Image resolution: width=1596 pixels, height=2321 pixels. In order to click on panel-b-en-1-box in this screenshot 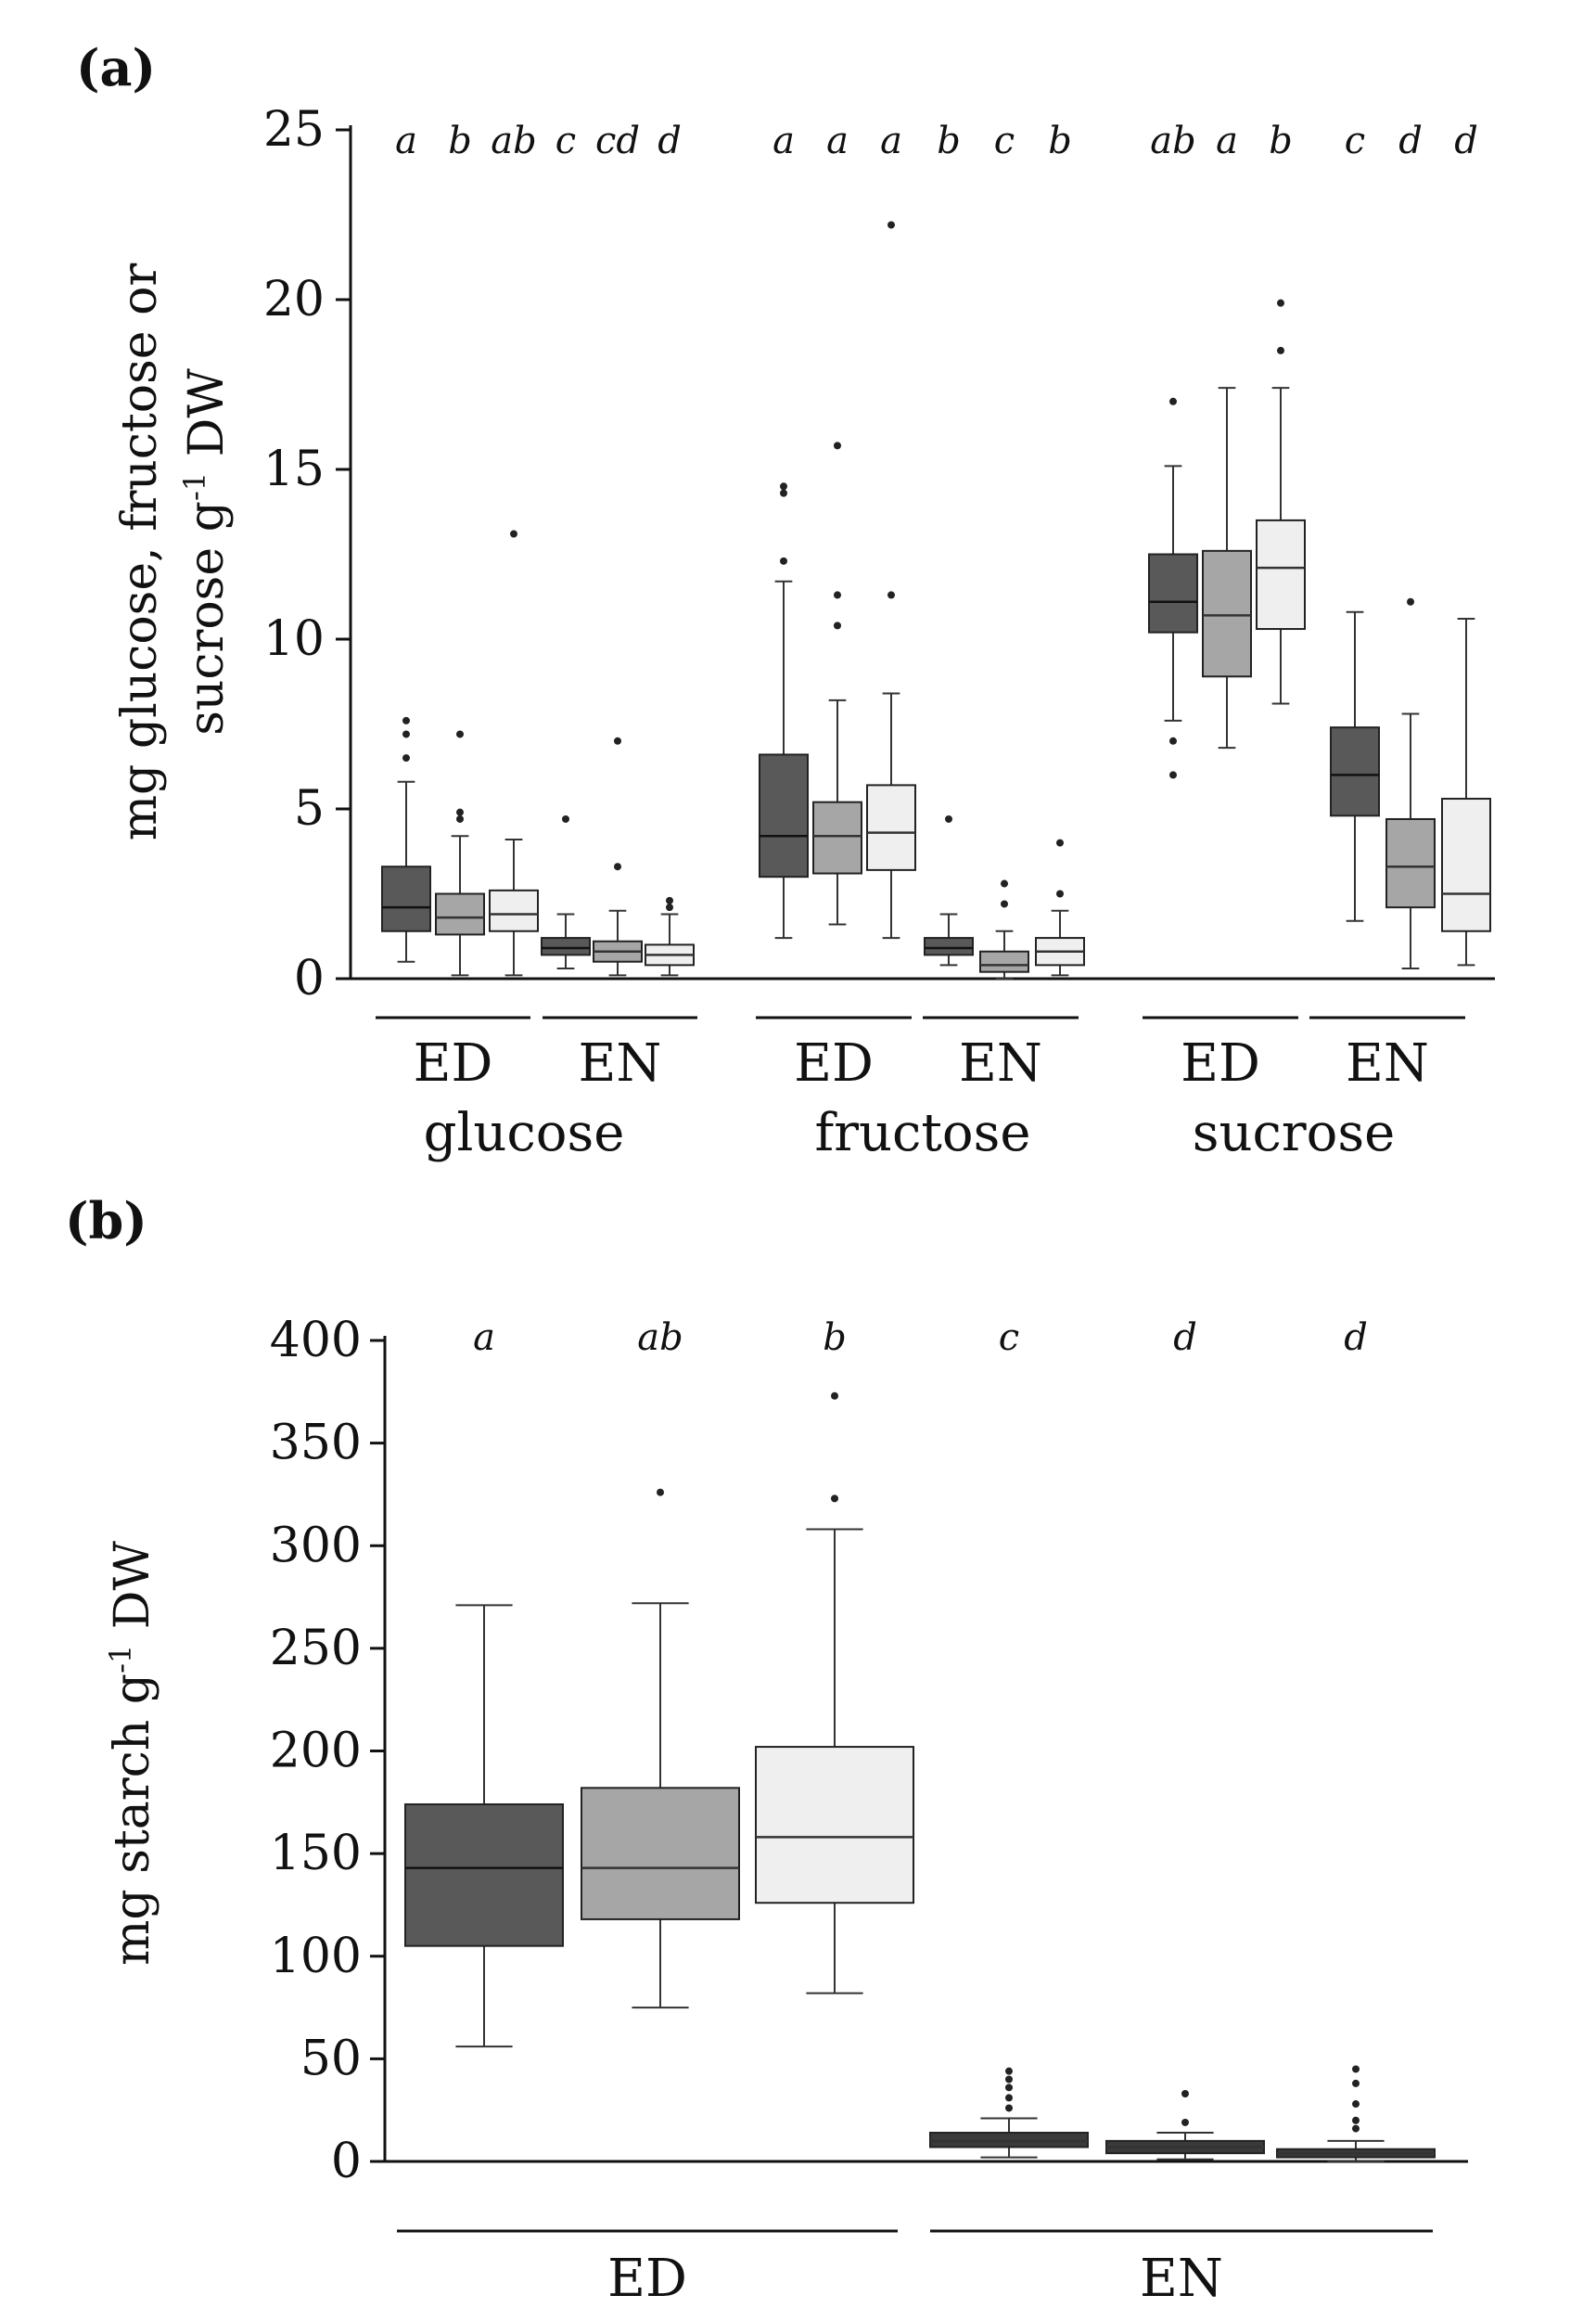, I will do `click(1009, 2113)`.